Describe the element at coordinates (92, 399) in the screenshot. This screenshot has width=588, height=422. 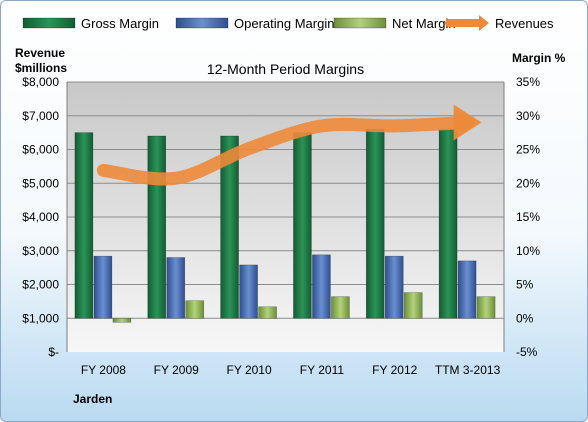
I see `company-label: Jarden` at that location.